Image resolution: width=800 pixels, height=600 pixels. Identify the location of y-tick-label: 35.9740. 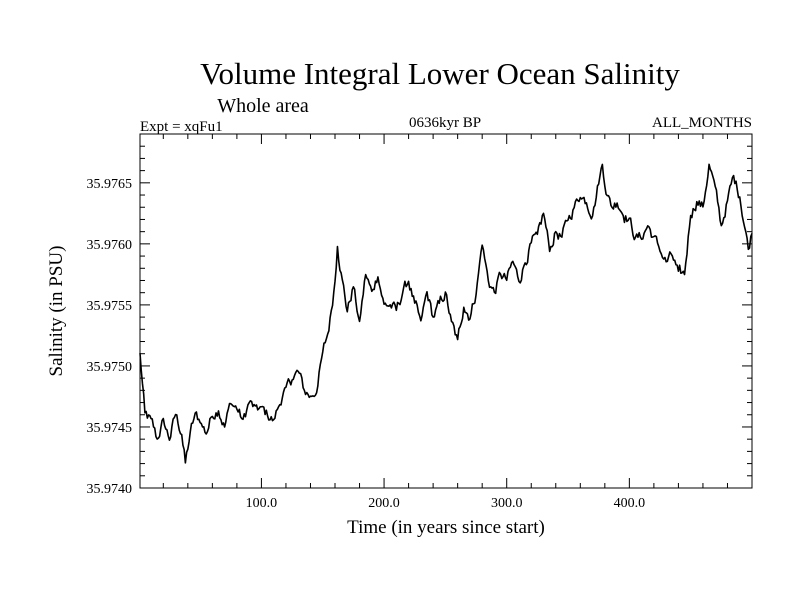
(110, 489).